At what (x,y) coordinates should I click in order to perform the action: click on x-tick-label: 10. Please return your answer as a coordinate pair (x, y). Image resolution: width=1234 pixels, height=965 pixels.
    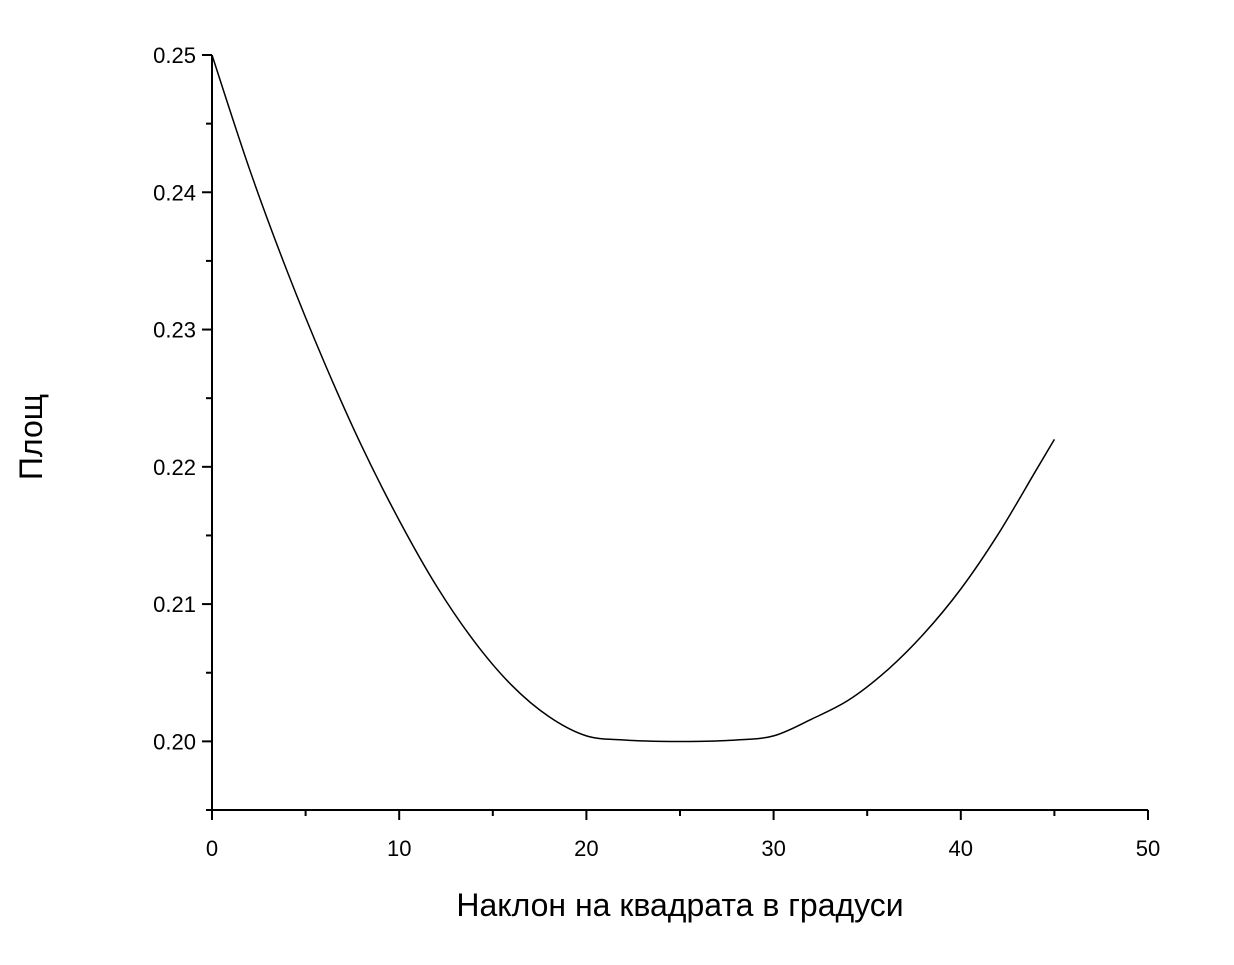
    Looking at the image, I should click on (399, 848).